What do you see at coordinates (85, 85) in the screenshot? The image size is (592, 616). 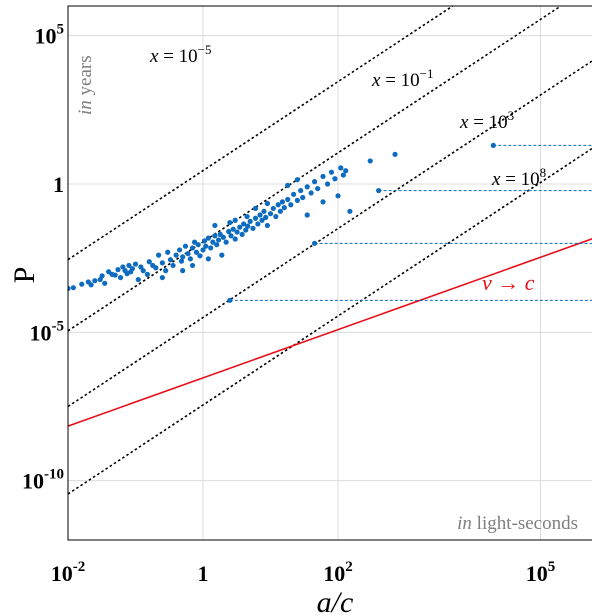 I see `y-corner-note: in years` at bounding box center [85, 85].